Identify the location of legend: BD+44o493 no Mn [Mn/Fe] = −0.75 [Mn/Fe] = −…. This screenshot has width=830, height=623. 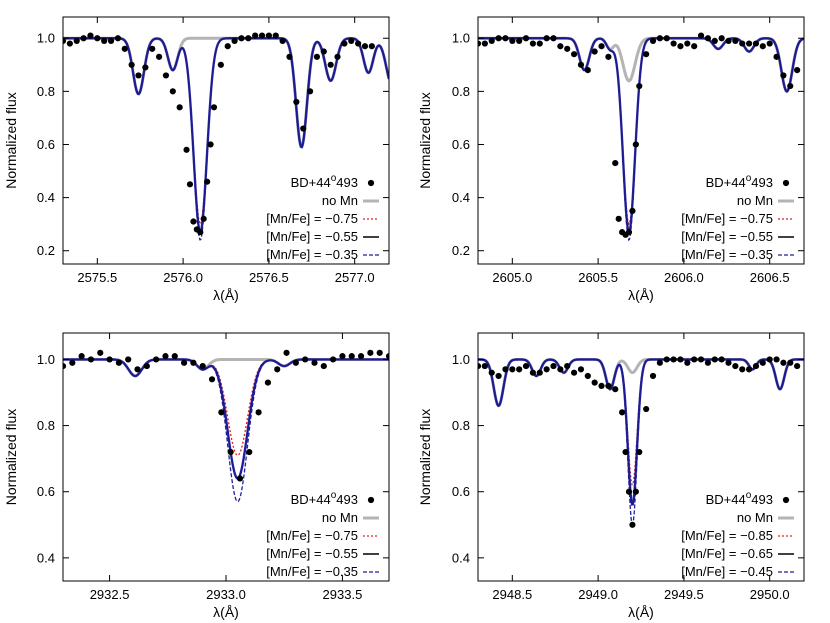
(322, 534).